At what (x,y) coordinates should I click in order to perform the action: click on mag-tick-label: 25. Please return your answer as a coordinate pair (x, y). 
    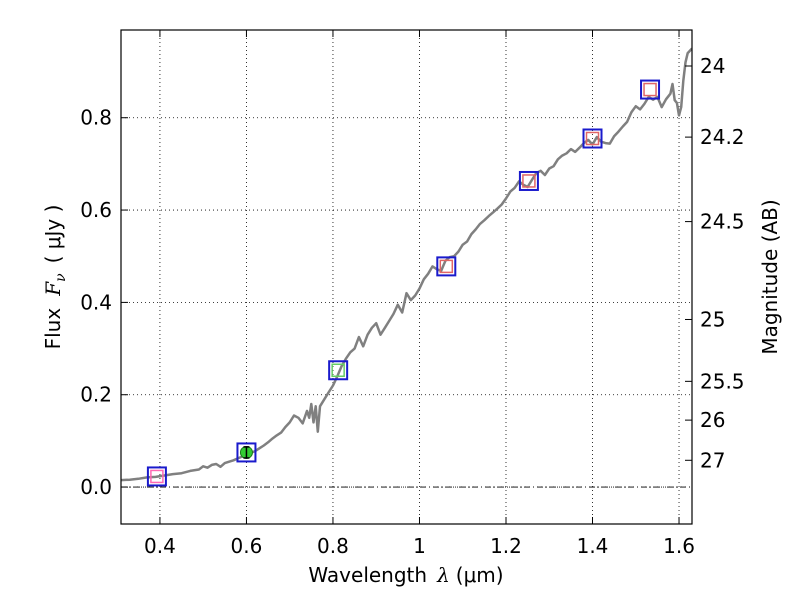
    Looking at the image, I should click on (712, 319).